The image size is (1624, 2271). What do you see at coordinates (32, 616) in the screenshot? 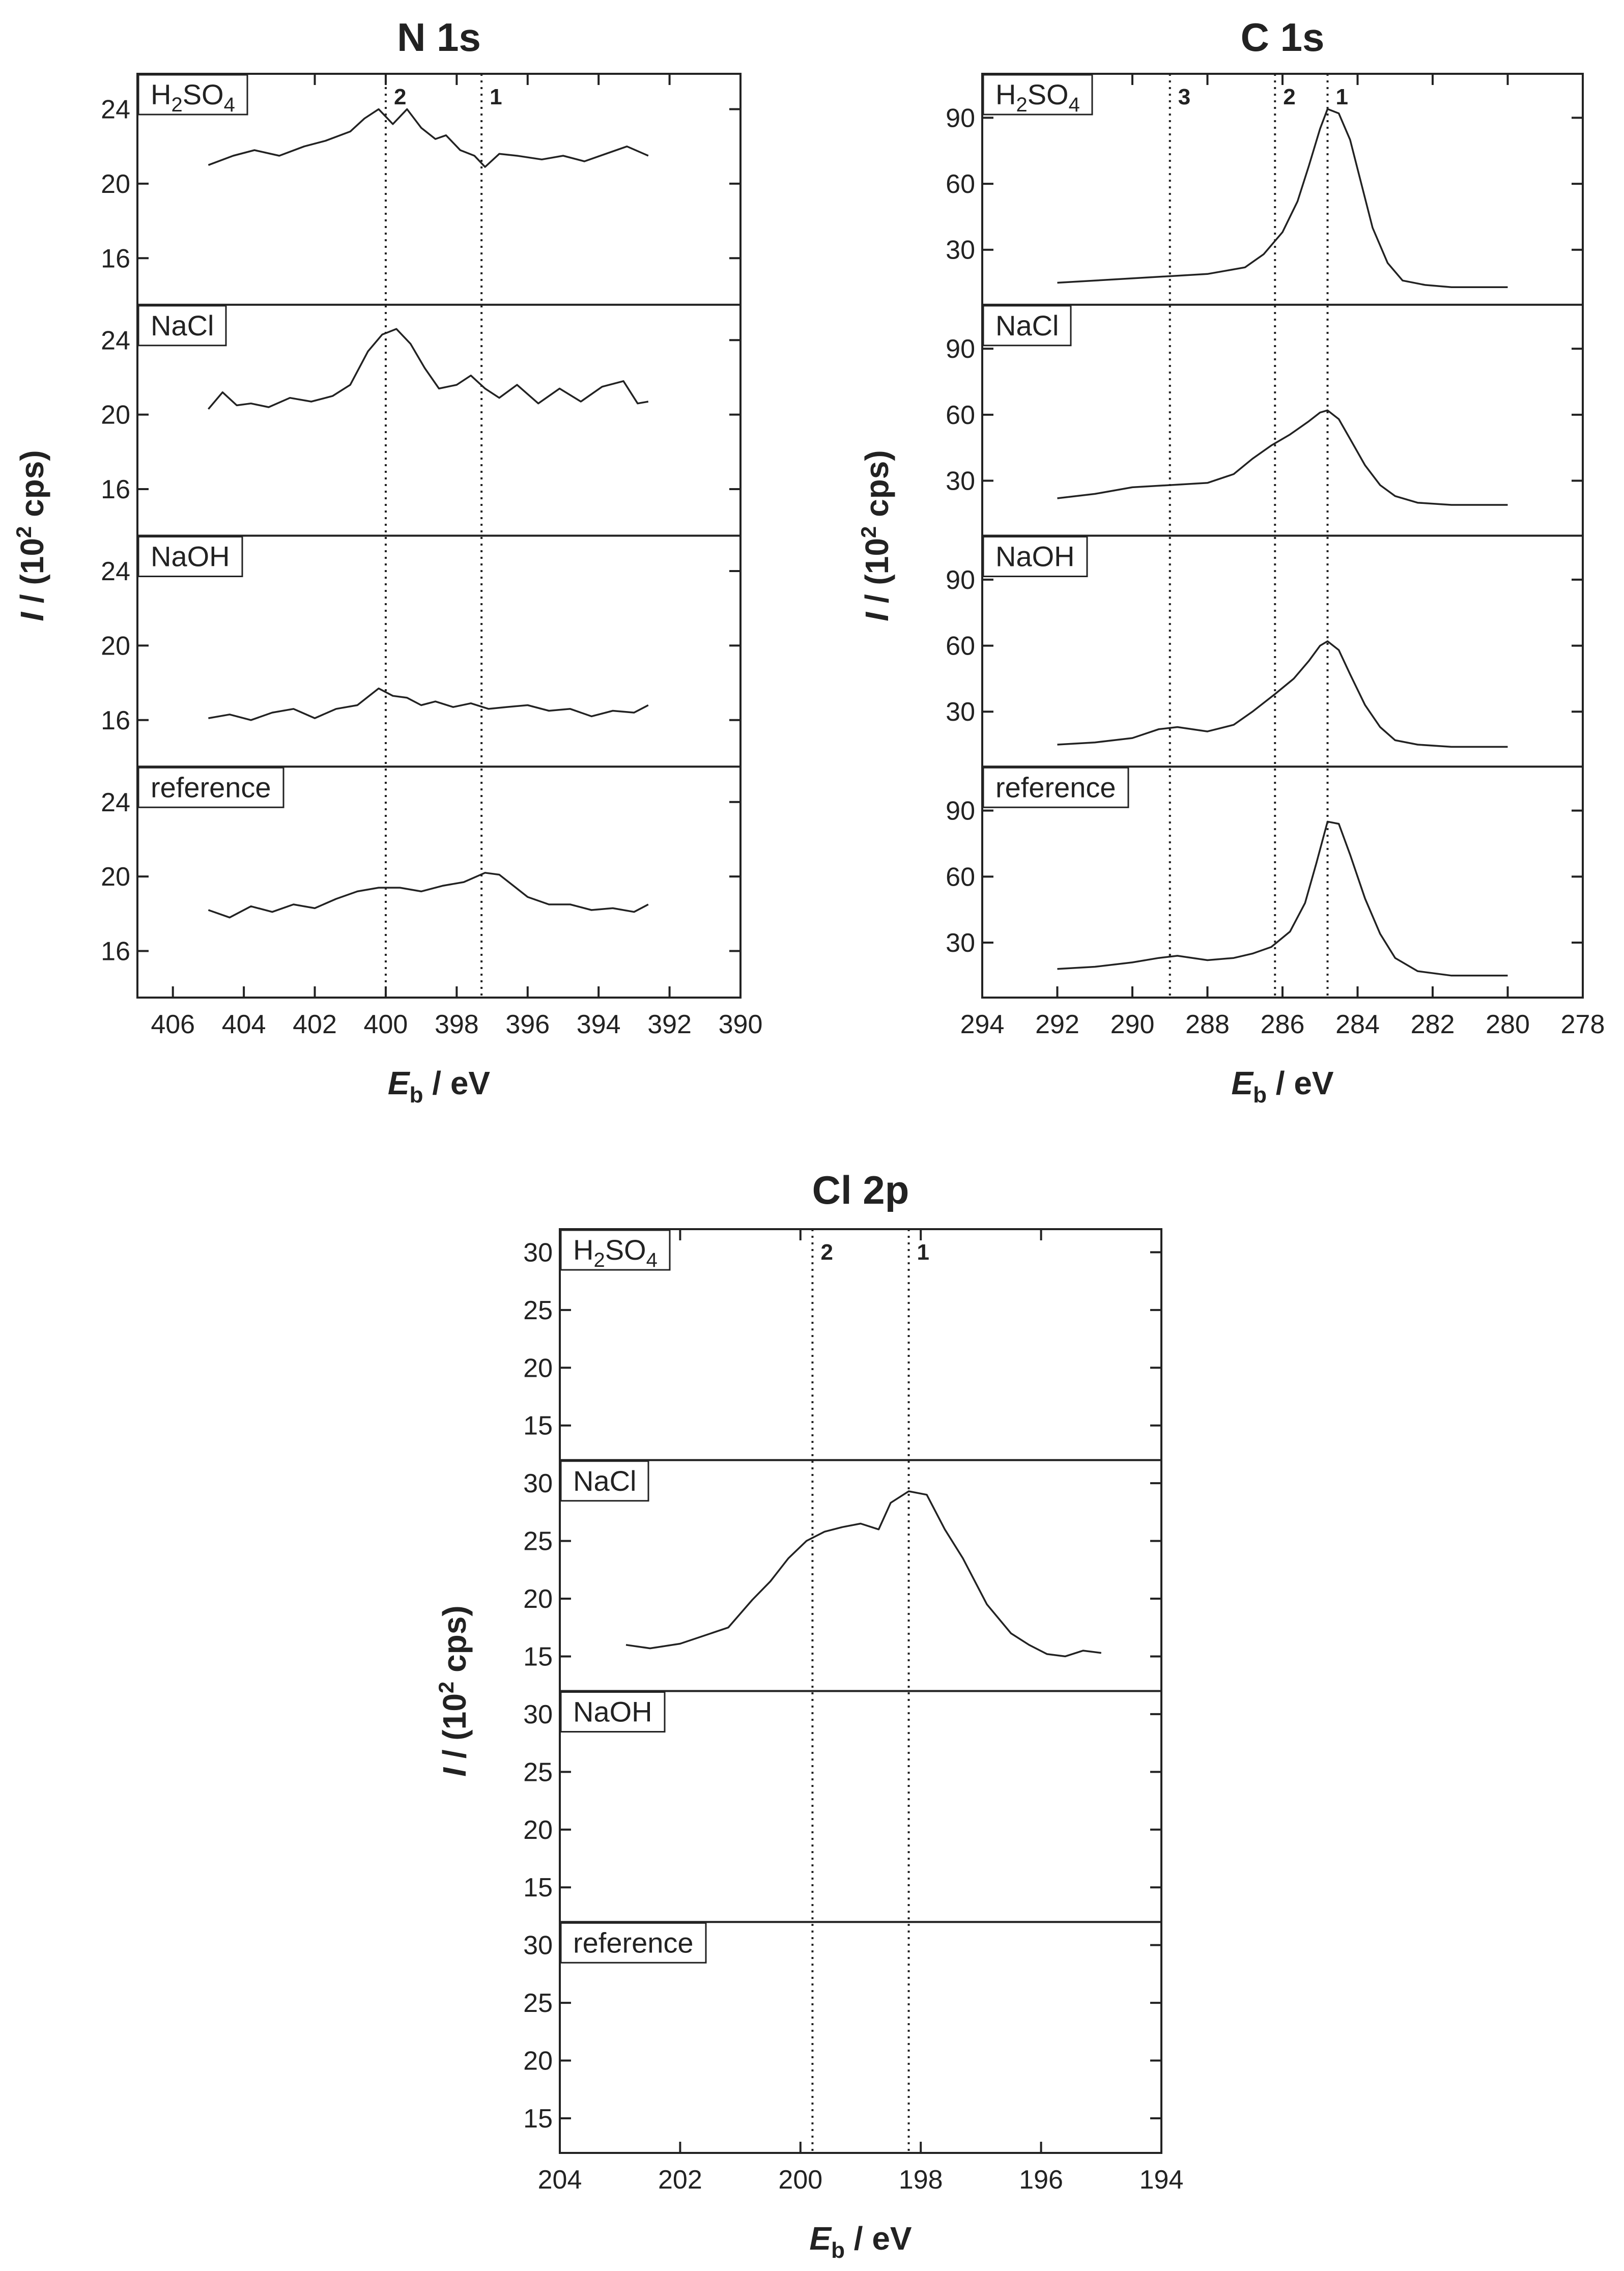
I see `chart0-y-axis-label-part: I` at bounding box center [32, 616].